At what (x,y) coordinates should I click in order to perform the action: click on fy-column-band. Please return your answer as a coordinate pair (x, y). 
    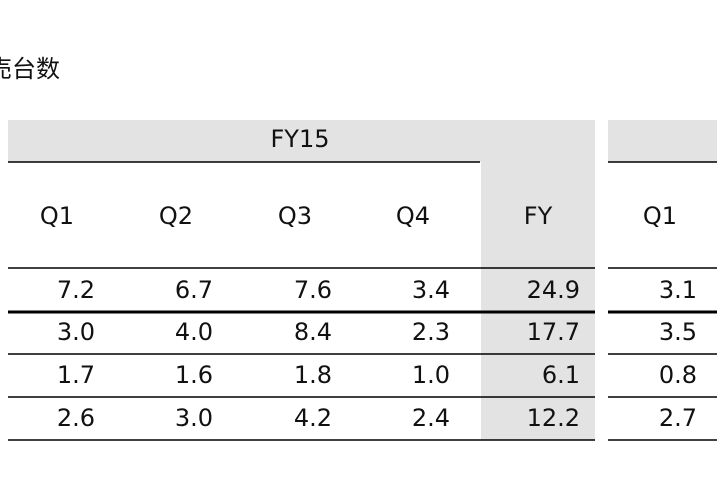
    Looking at the image, I should click on (538, 301).